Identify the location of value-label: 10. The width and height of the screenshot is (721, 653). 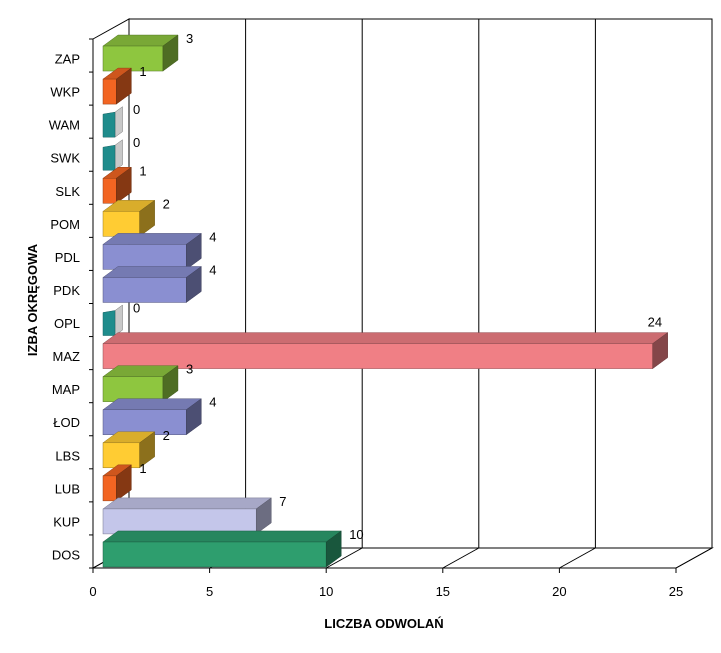
(356, 534).